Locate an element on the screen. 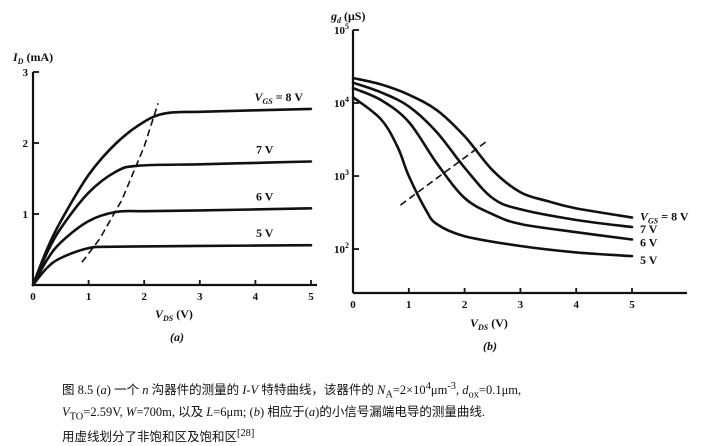  y-axis-label: ID (mA) is located at coordinates (32, 58).